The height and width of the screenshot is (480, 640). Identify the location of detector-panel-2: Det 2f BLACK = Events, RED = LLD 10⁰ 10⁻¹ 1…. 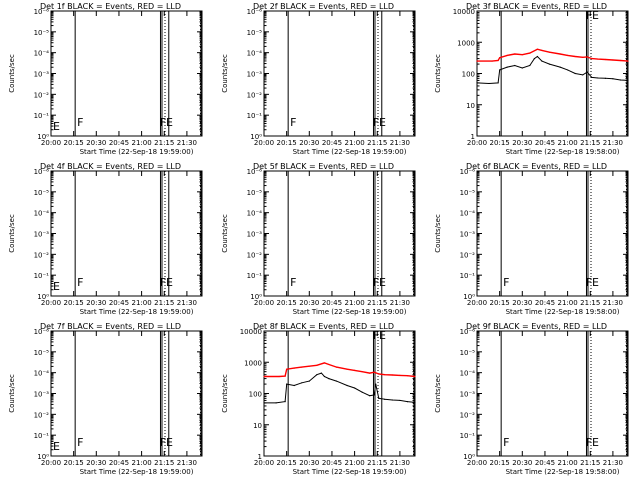
(319, 80).